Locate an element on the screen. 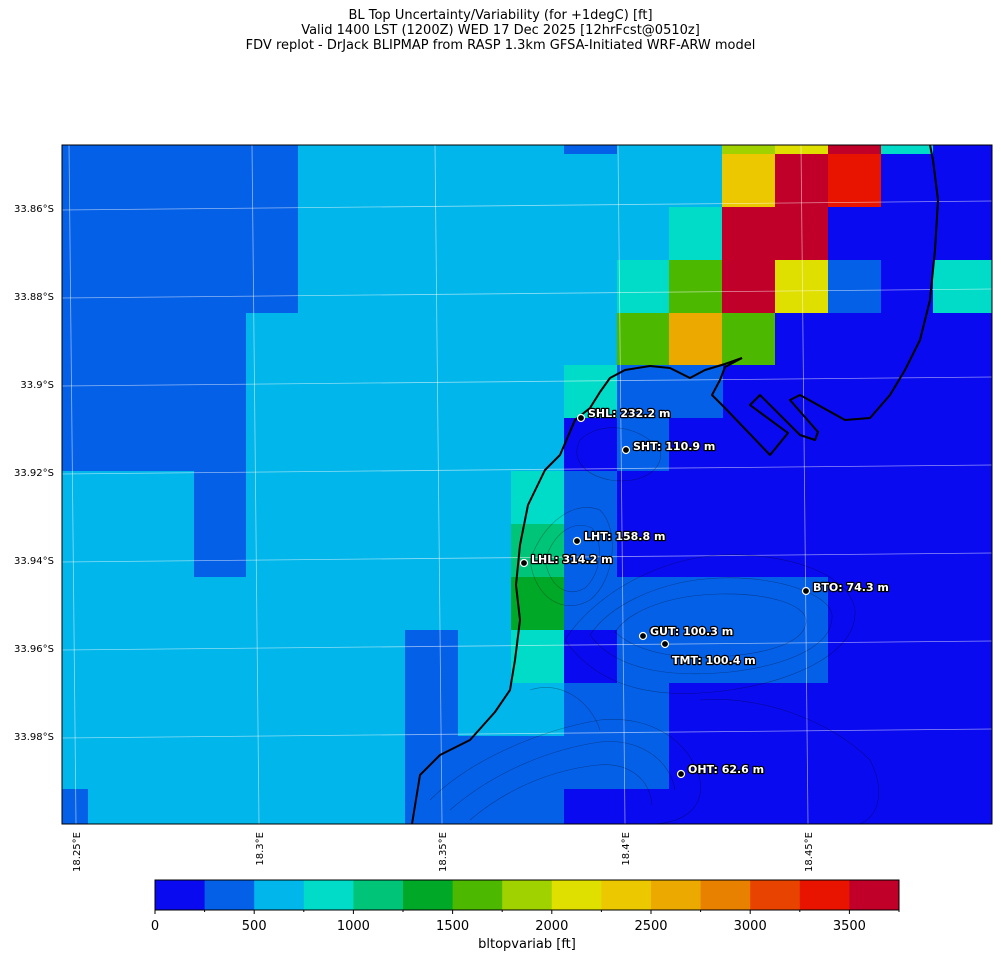 The image size is (1001, 962). colorbar-tick-label: 1000 is located at coordinates (353, 926).